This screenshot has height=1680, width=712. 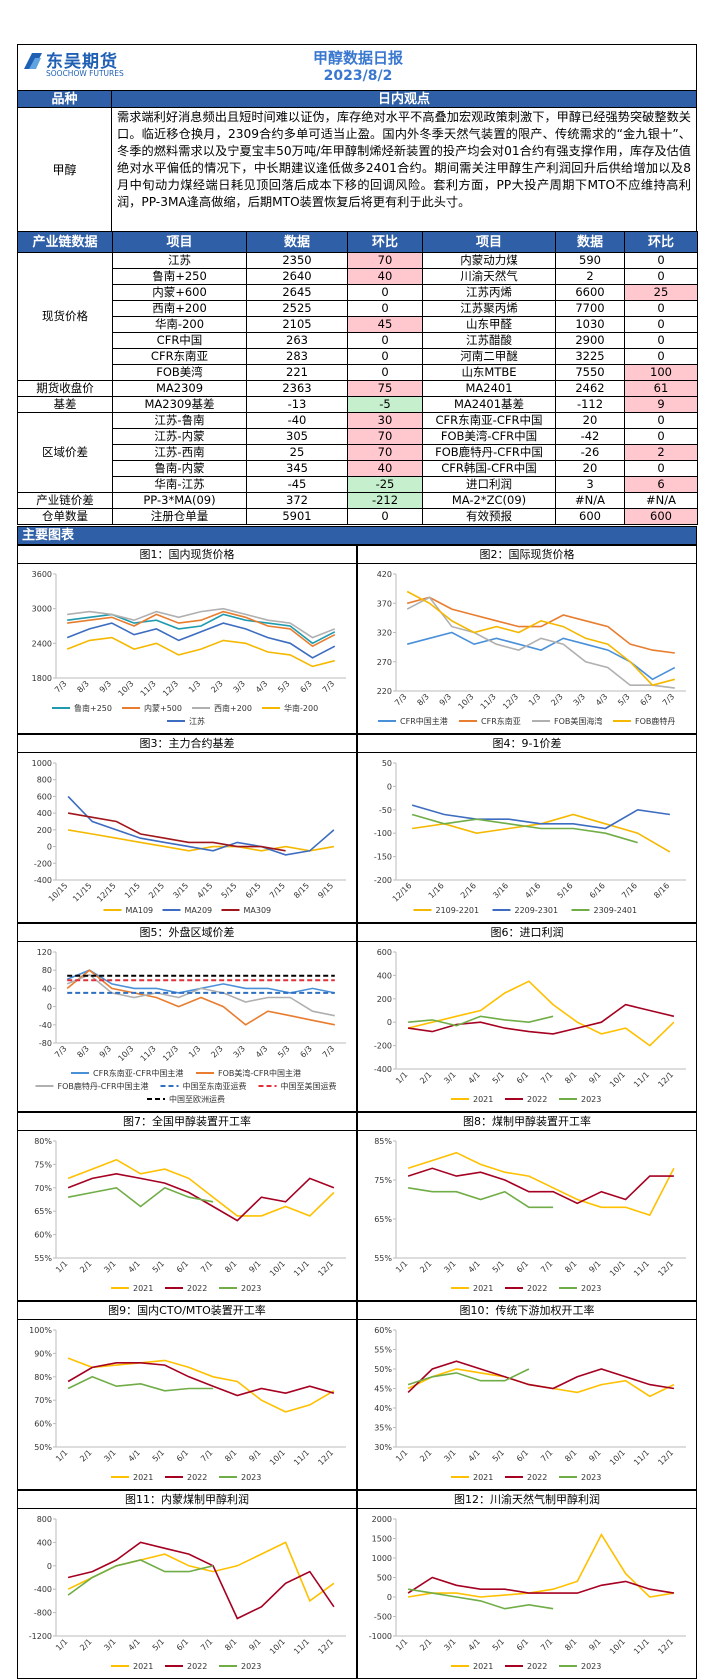 I want to click on table-header: 环比, so click(x=385, y=242).